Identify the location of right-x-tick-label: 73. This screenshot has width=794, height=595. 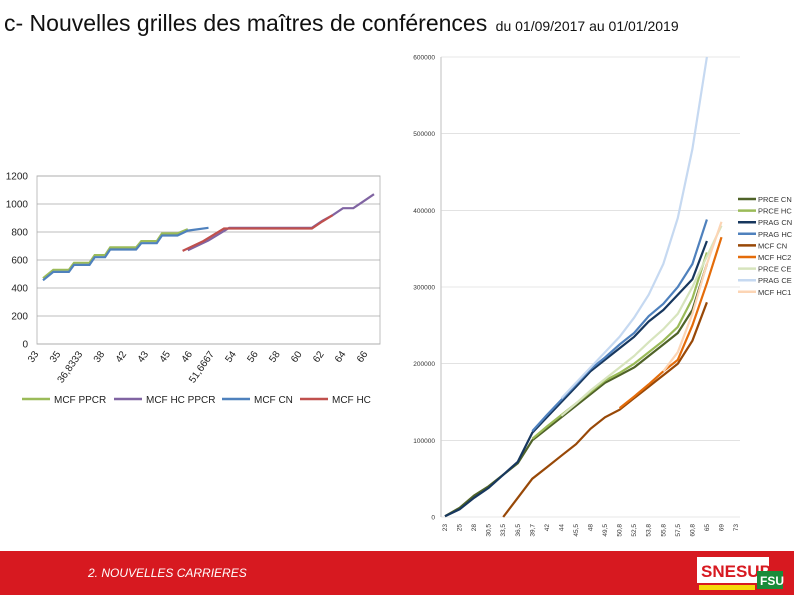
(736, 528).